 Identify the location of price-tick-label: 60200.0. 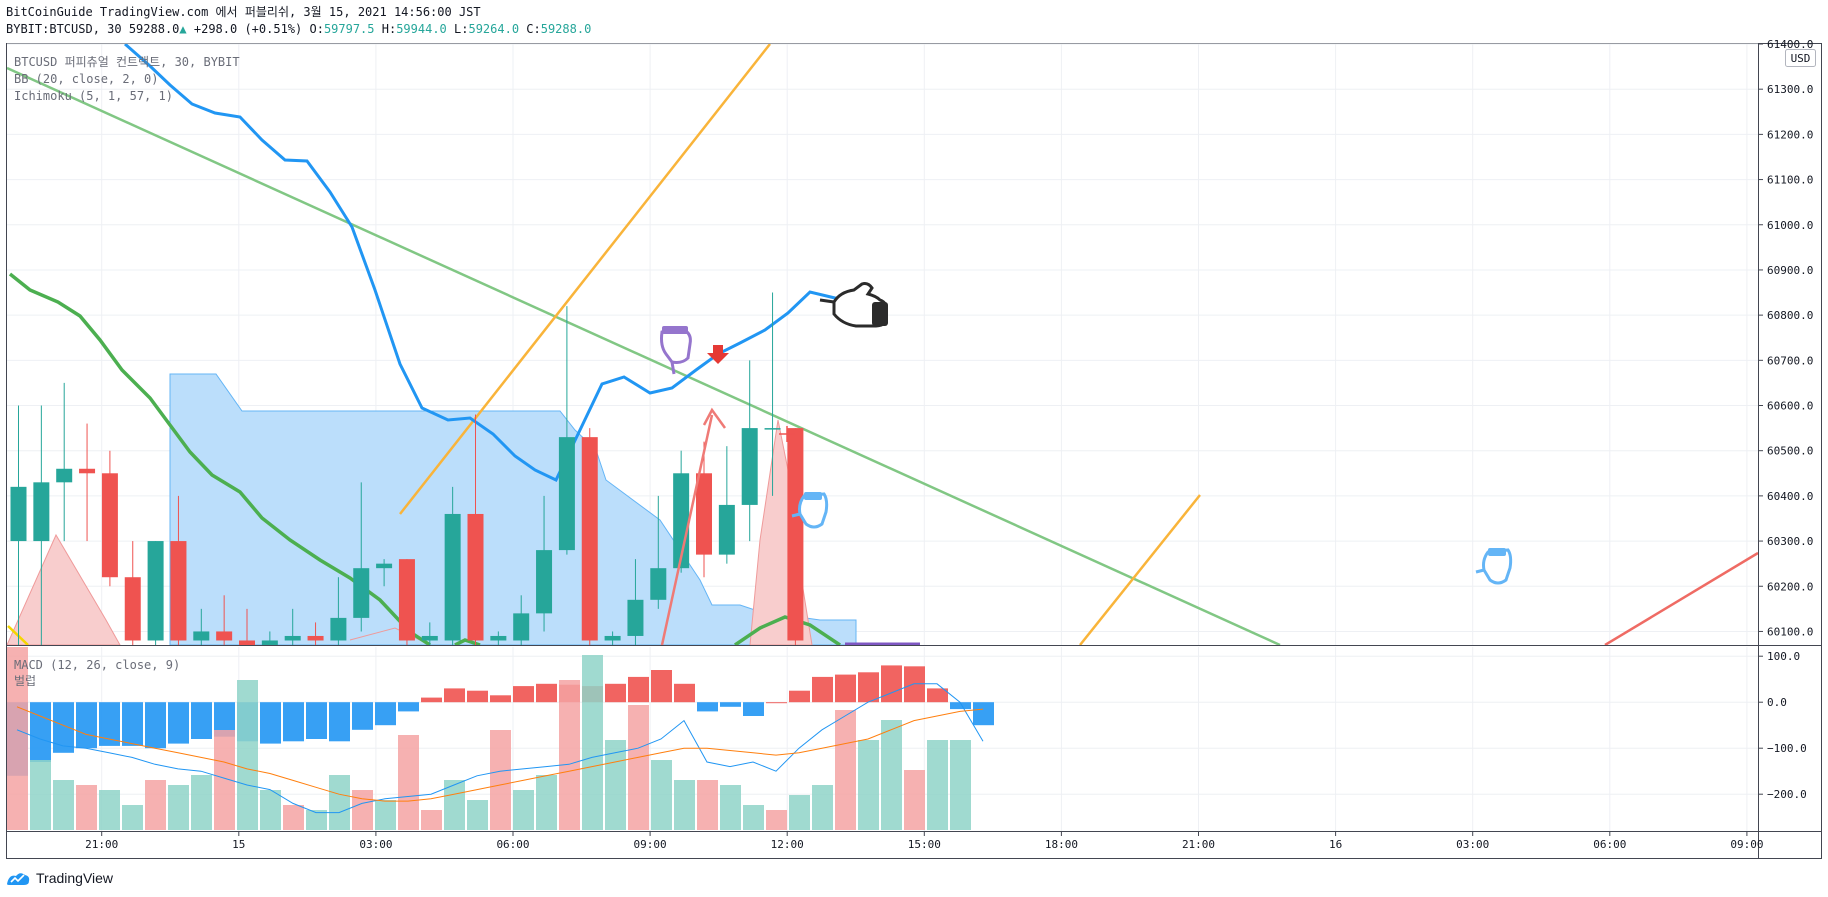
(1790, 586).